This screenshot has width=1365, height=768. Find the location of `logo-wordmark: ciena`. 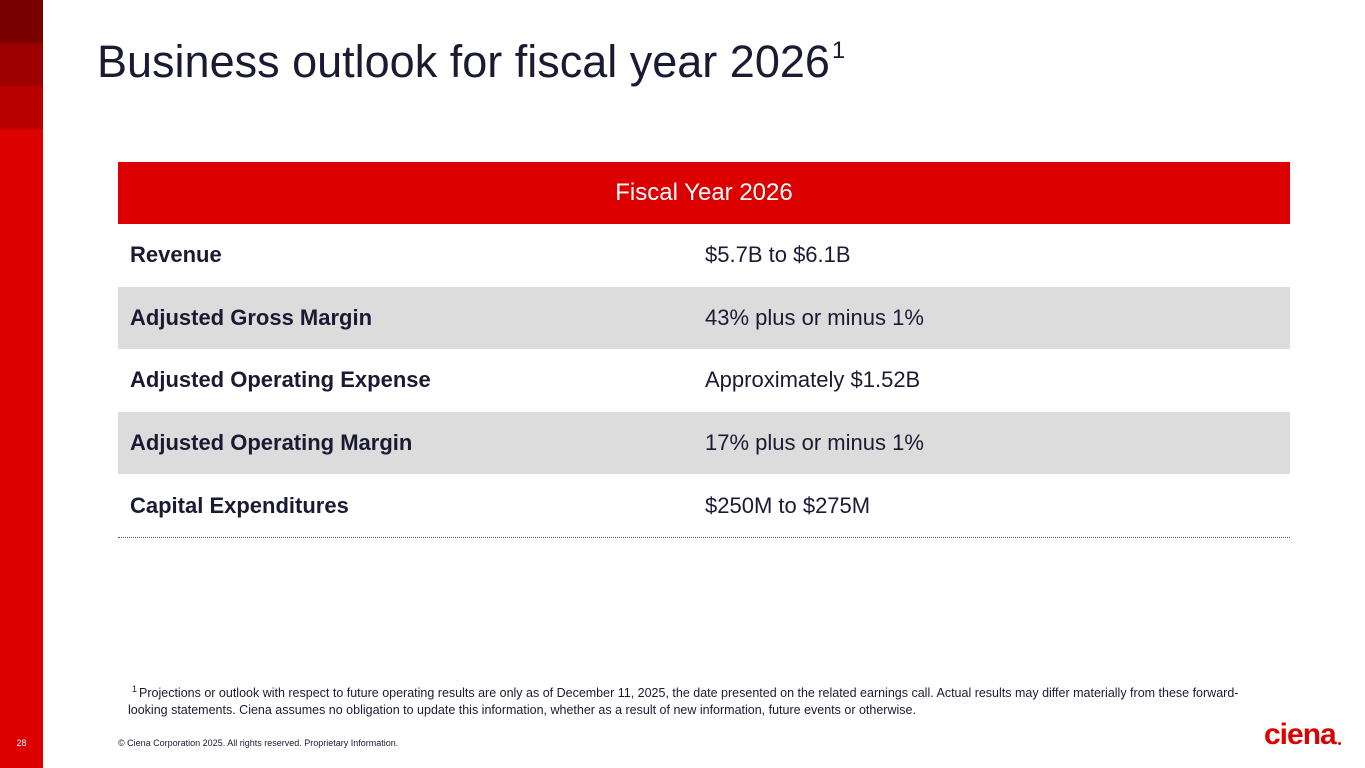

logo-wordmark: ciena is located at coordinates (1300, 734).